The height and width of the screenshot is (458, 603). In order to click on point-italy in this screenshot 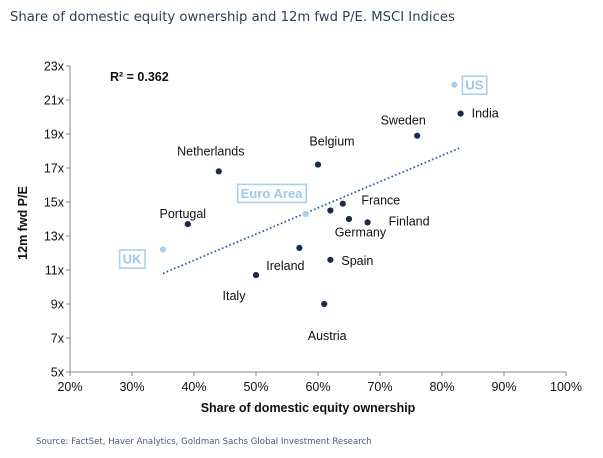, I will do `click(256, 275)`.